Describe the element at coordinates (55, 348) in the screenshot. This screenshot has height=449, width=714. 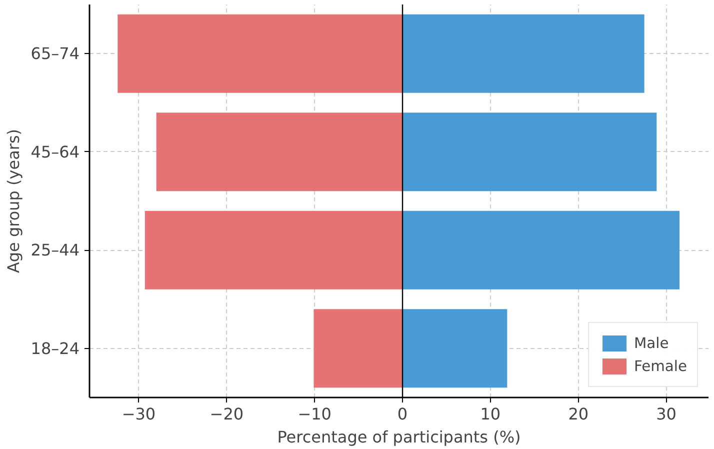
I see `y-tick-label: 18–24` at that location.